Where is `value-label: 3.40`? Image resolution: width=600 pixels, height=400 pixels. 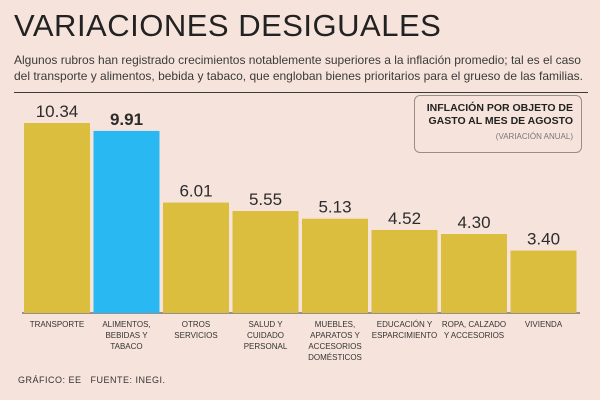
value-label: 3.40 is located at coordinates (543, 239).